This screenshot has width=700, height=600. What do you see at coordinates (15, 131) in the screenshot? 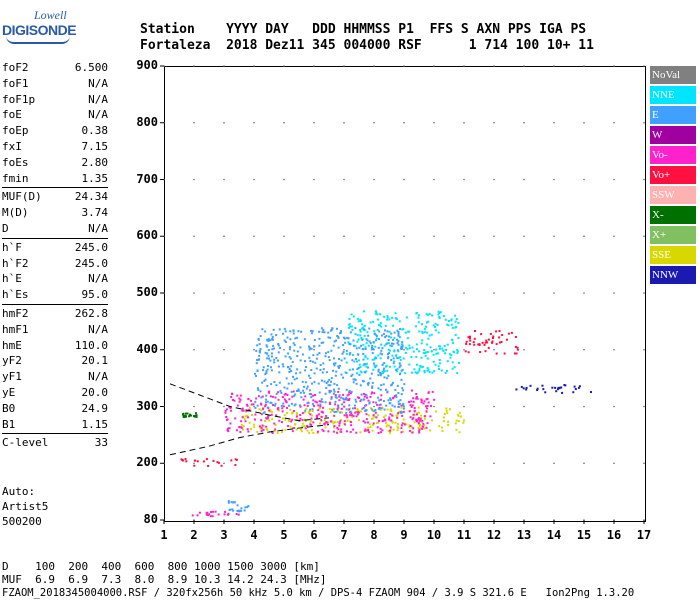
I see `param-name: foEp` at bounding box center [15, 131].